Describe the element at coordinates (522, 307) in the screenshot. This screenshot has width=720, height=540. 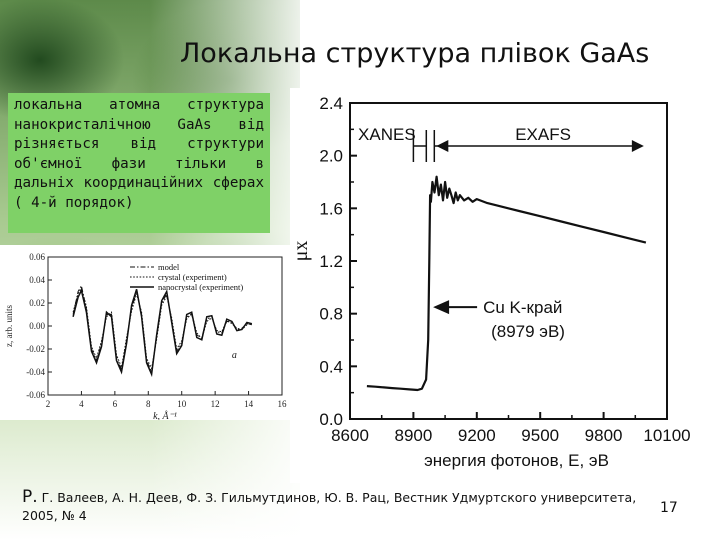
I see `chart-b-annotation-line1: Cu K-край` at that location.